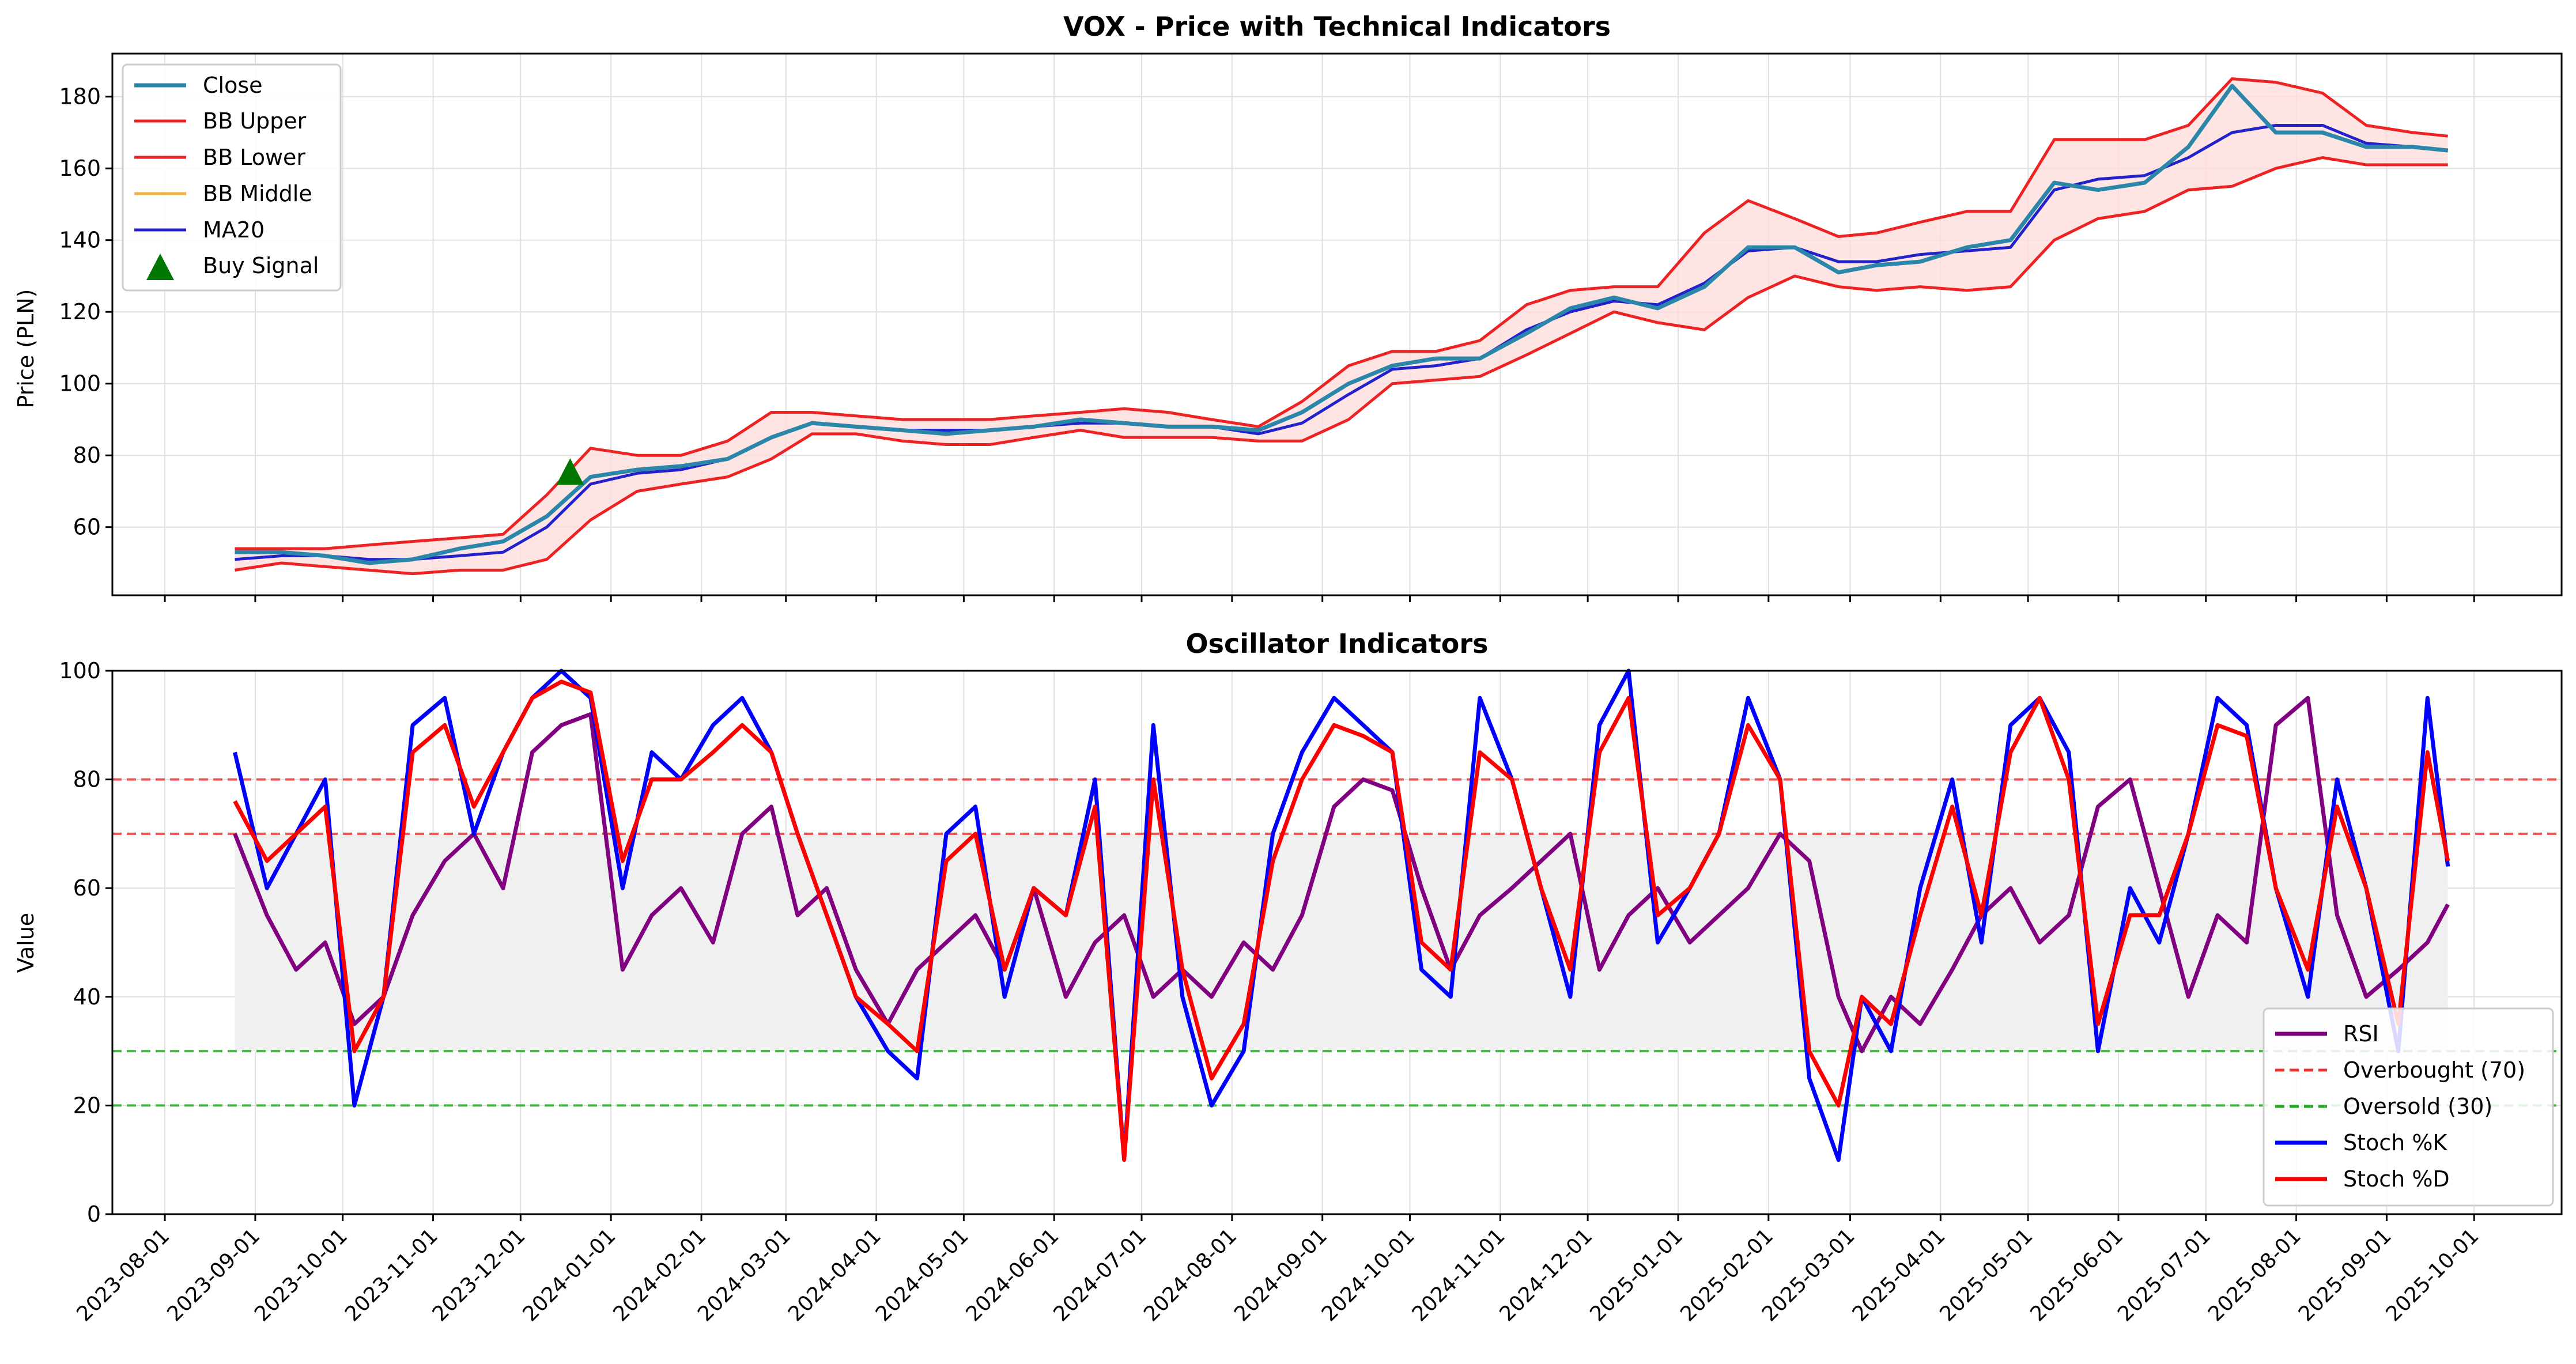 This screenshot has width=2576, height=1364. I want to click on neutral-zone-fill, so click(1341, 942).